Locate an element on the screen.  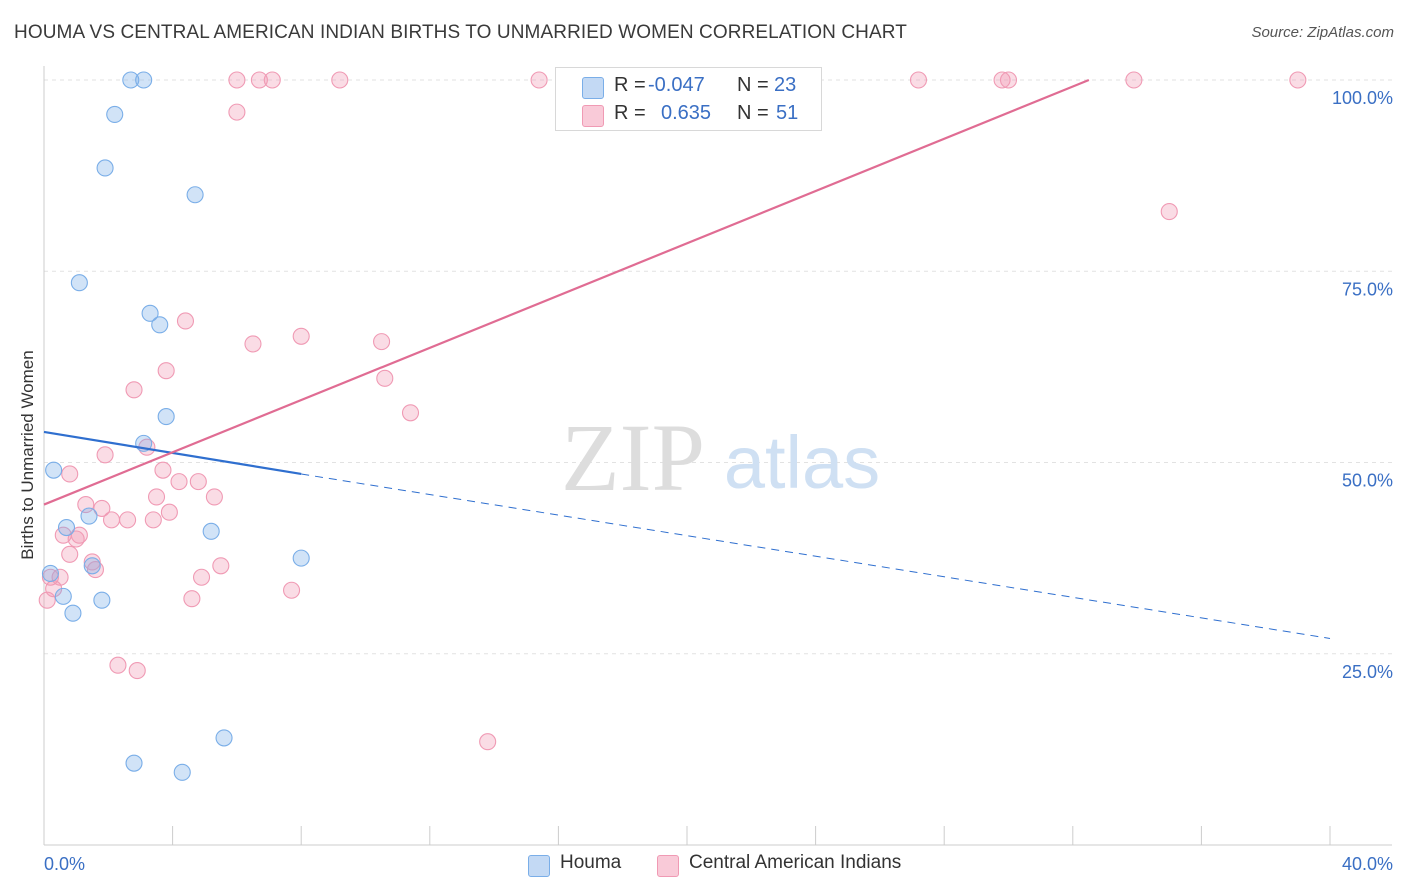
y-tick-label: 75.0% is located at coordinates (1367, 289).